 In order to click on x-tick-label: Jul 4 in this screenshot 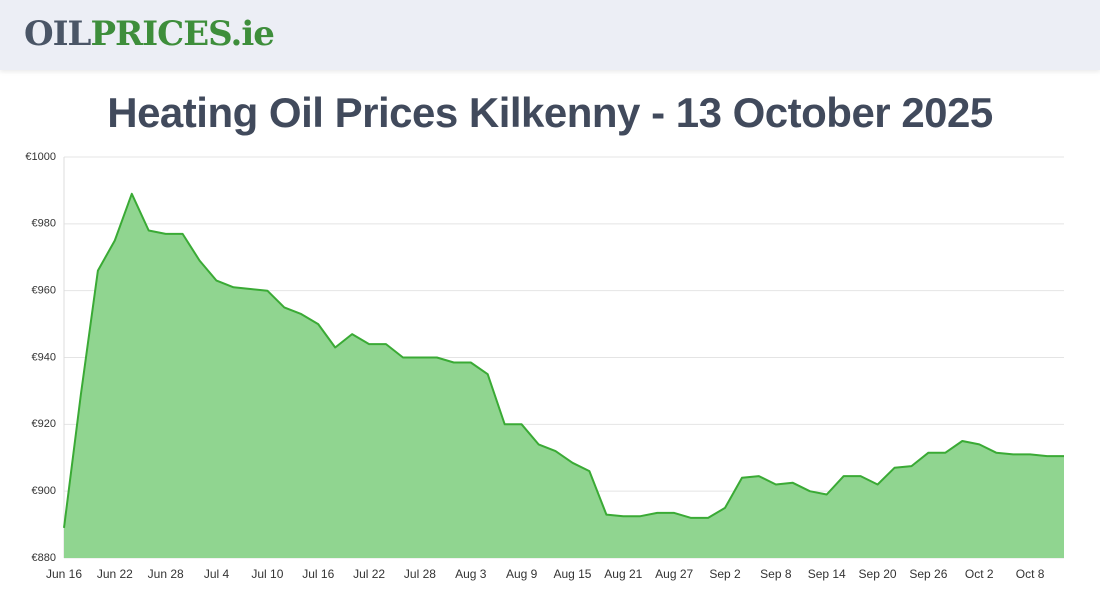, I will do `click(217, 574)`.